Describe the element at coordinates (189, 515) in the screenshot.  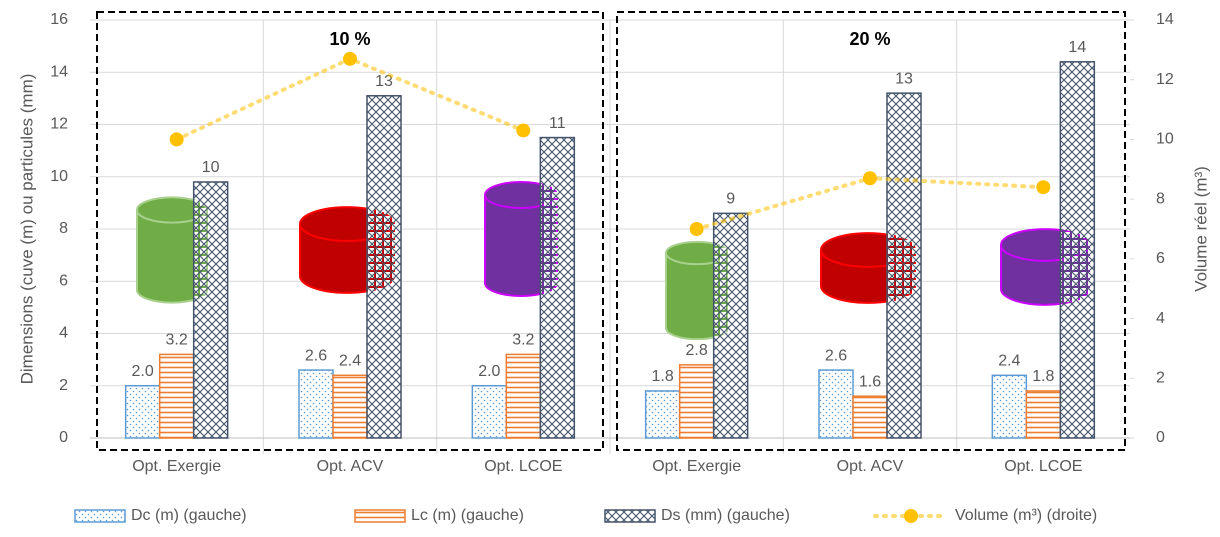
I see `legend-label: Dc (m) (gauche)` at that location.